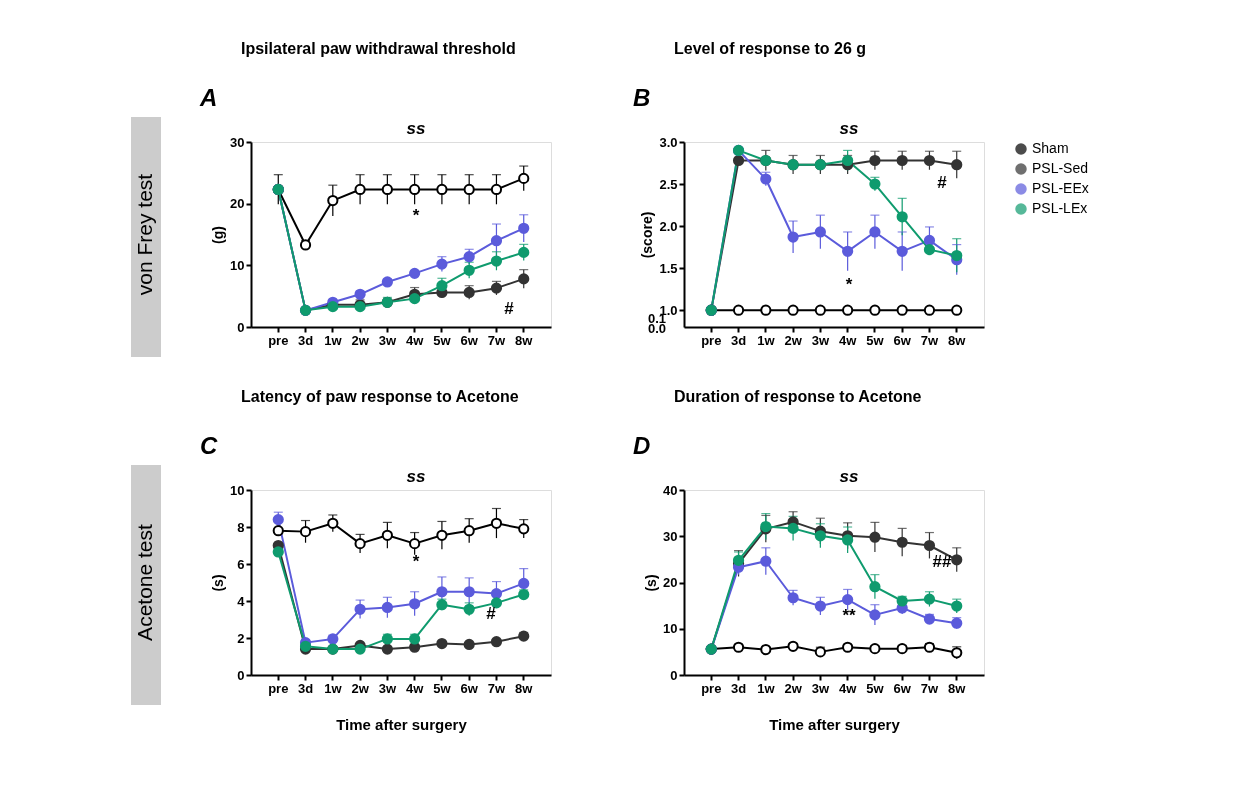 This screenshot has height=812, width=1245. I want to click on annotation: ##, so click(942, 562).